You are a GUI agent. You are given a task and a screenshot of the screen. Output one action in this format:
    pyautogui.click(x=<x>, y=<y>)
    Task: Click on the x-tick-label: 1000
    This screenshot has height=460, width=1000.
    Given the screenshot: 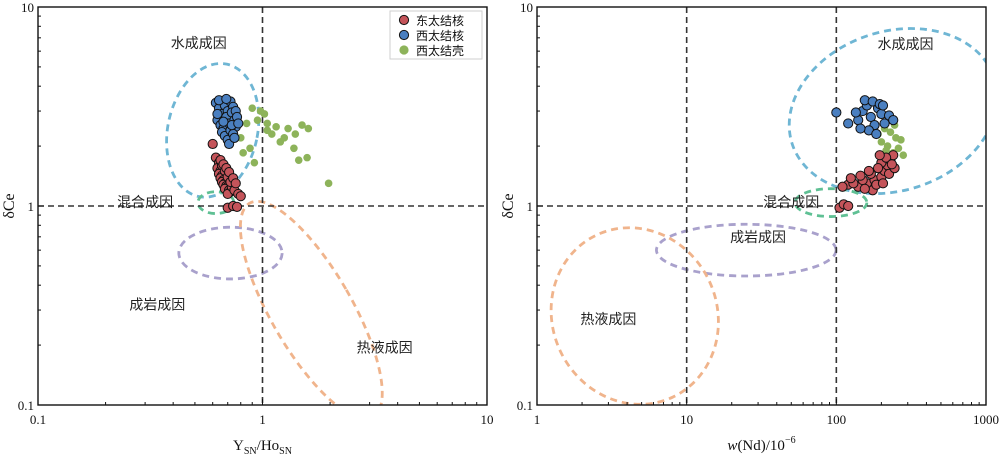 What is the action you would take?
    pyautogui.click(x=986, y=419)
    